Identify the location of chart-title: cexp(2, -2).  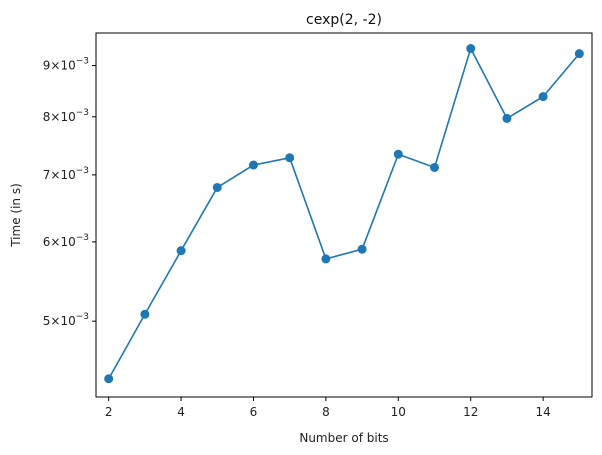
(344, 20).